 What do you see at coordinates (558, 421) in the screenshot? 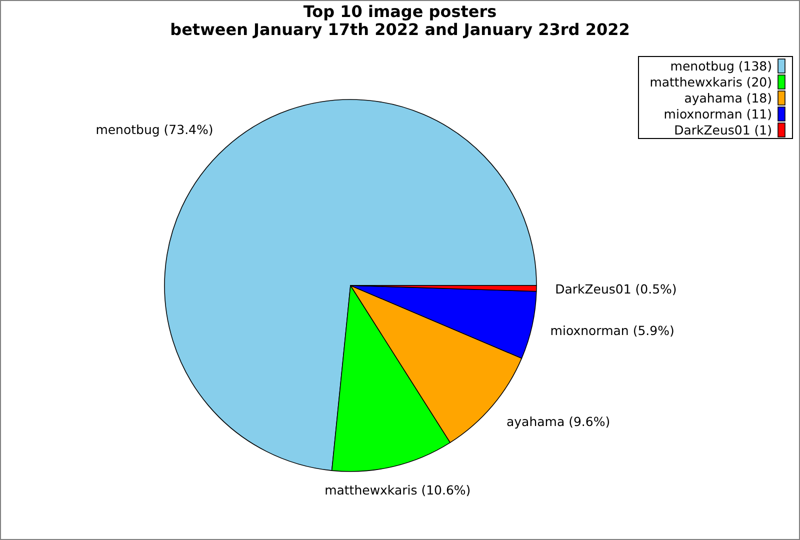
I see `data-label: ayahama (9.6%)` at bounding box center [558, 421].